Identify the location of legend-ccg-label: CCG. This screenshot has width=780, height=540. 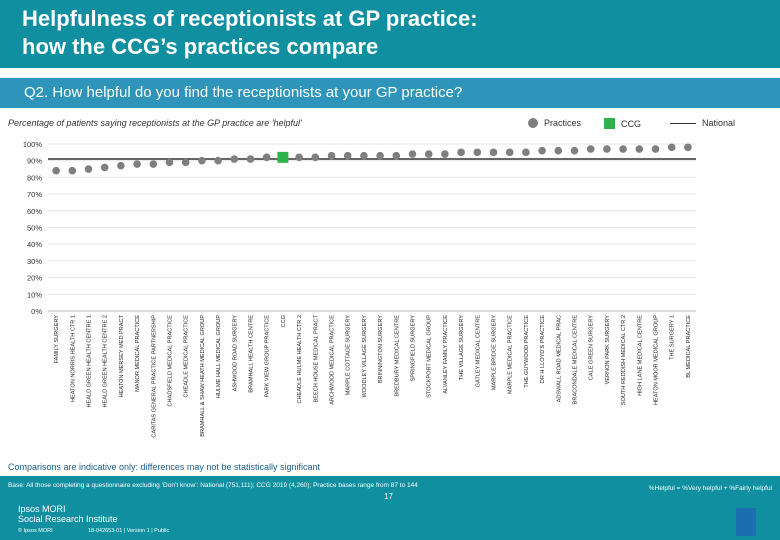
(631, 123).